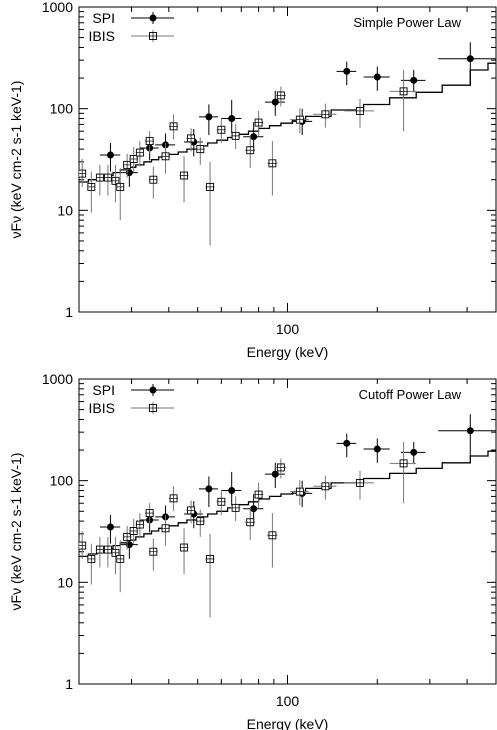  What do you see at coordinates (410, 394) in the screenshot?
I see `chart-title: Cutoff Power Law` at bounding box center [410, 394].